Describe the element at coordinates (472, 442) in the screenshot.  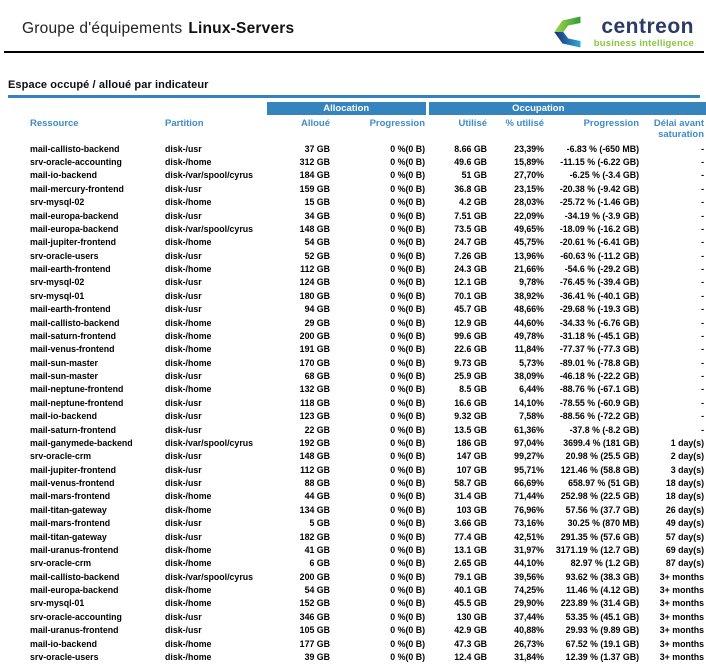
I see `cell-utilise: 186 GB` at that location.